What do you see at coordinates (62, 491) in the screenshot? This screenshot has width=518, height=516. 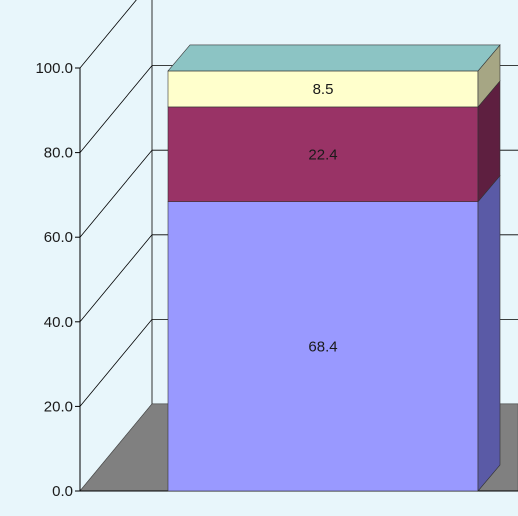 I see `y-tick-label: 0.0` at bounding box center [62, 491].